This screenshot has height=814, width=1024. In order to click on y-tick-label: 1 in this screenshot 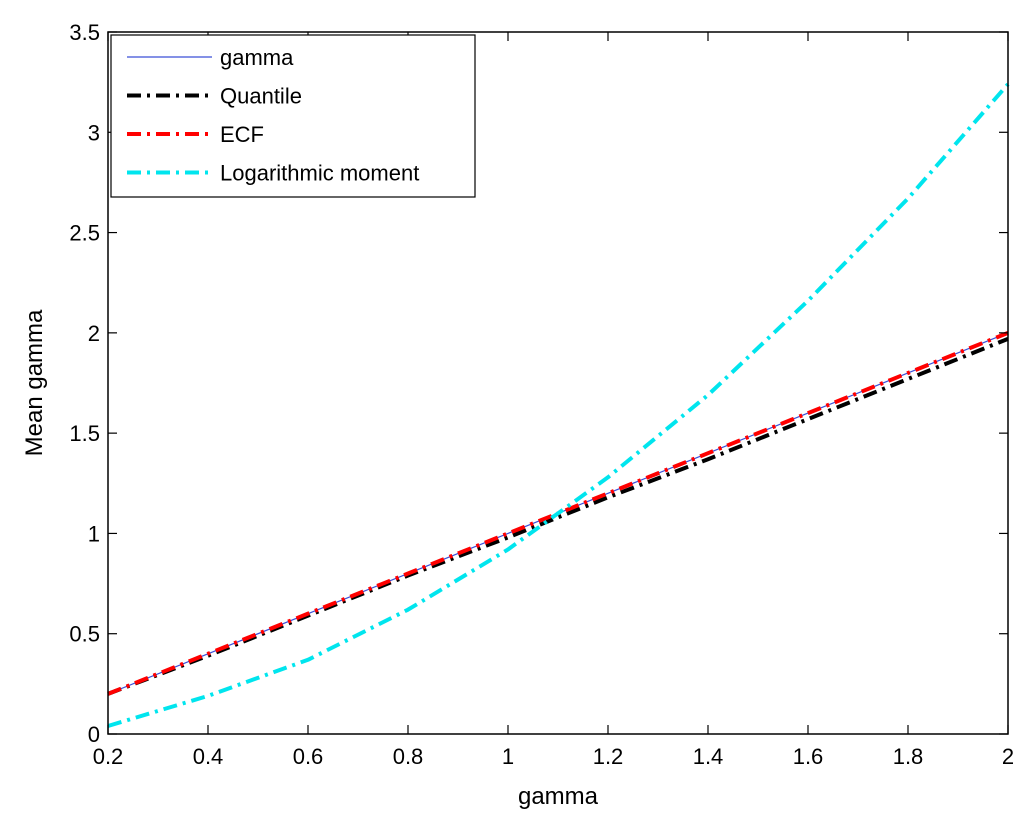, I will do `click(94, 533)`.